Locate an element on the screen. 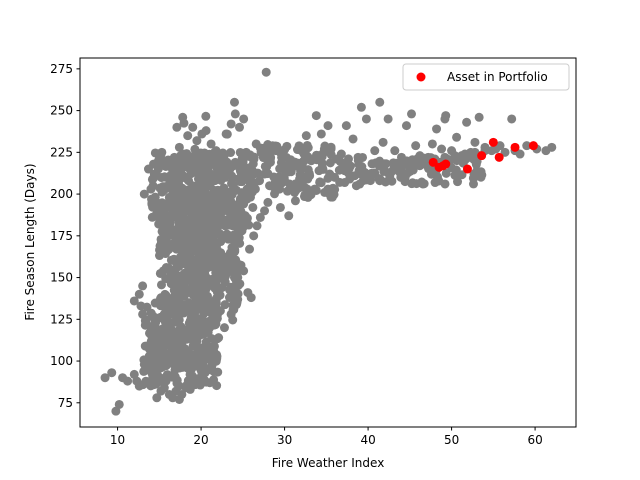 This screenshot has height=480, width=640. y-tick-label: 250 is located at coordinates (61, 111).